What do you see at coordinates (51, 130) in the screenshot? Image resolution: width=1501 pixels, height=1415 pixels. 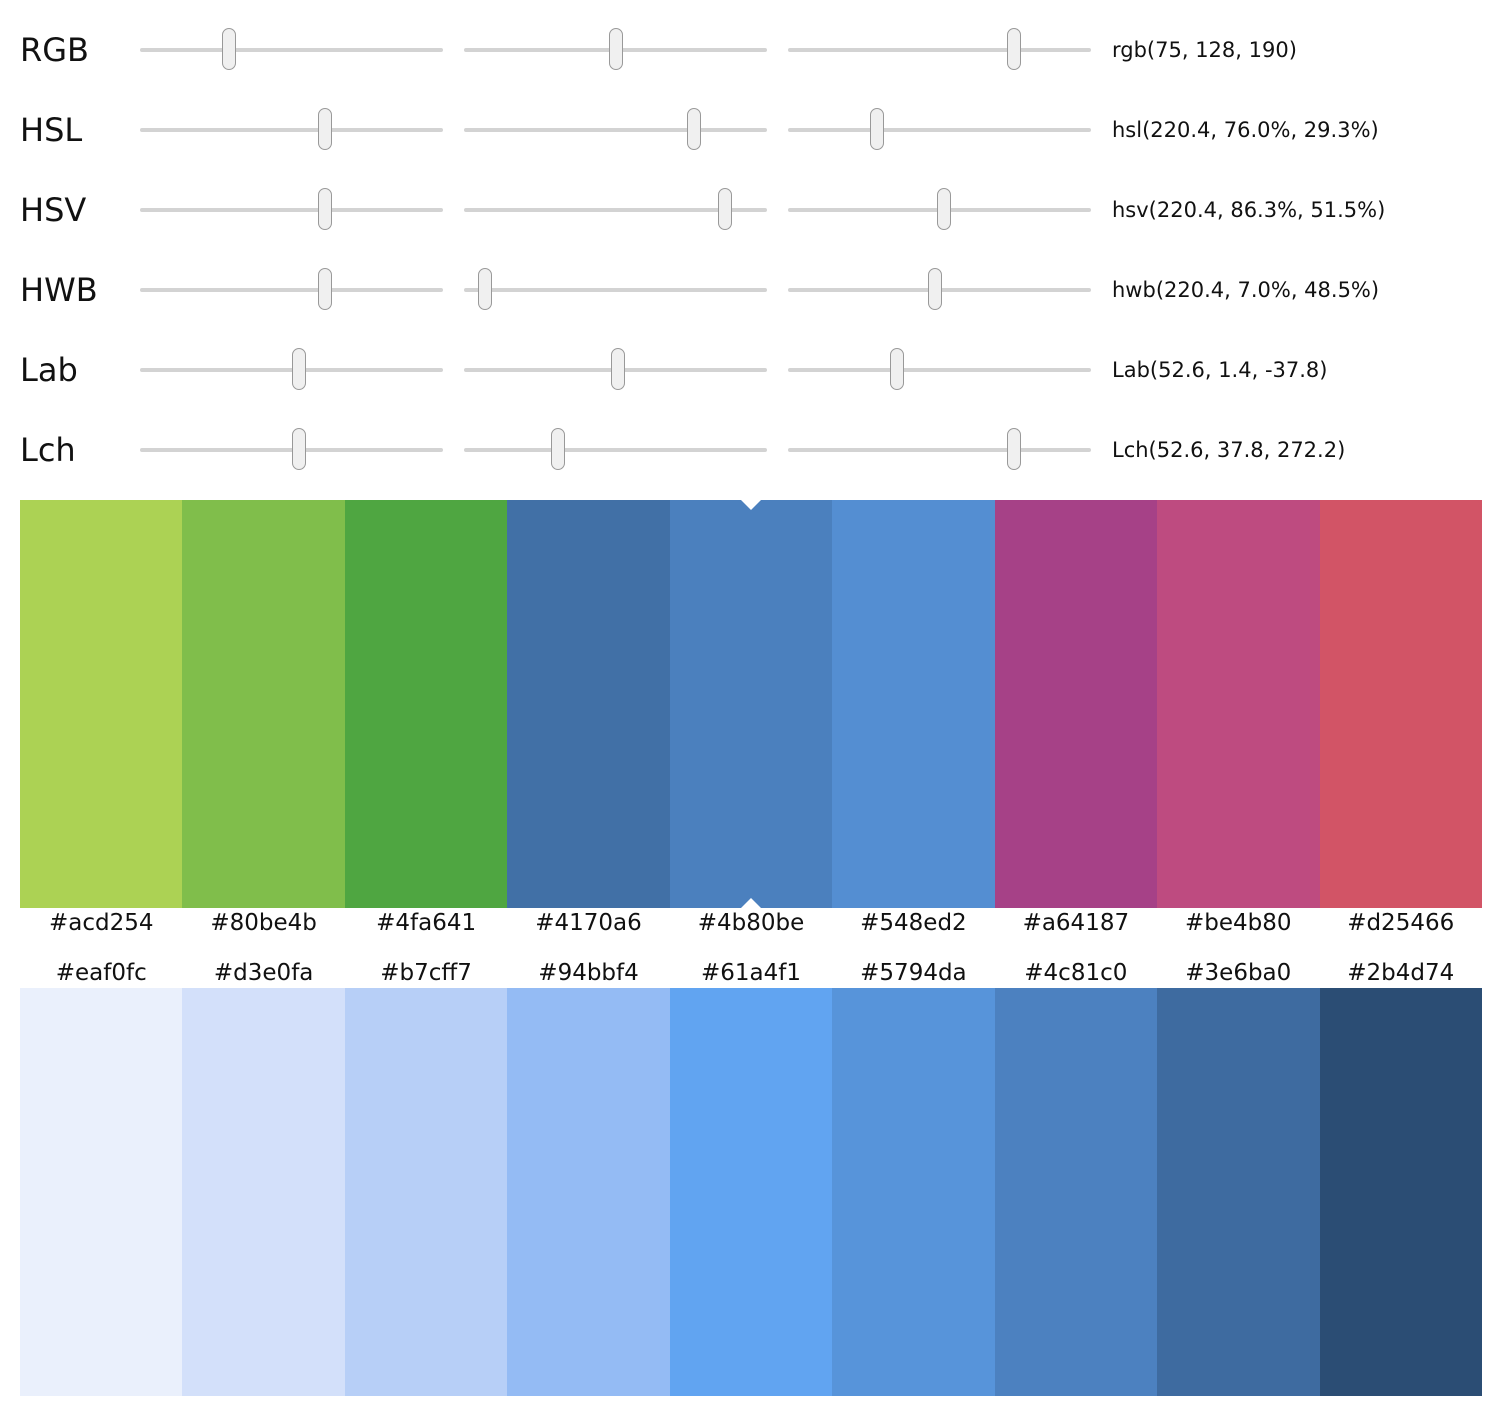 I see `model-label: HSL` at bounding box center [51, 130].